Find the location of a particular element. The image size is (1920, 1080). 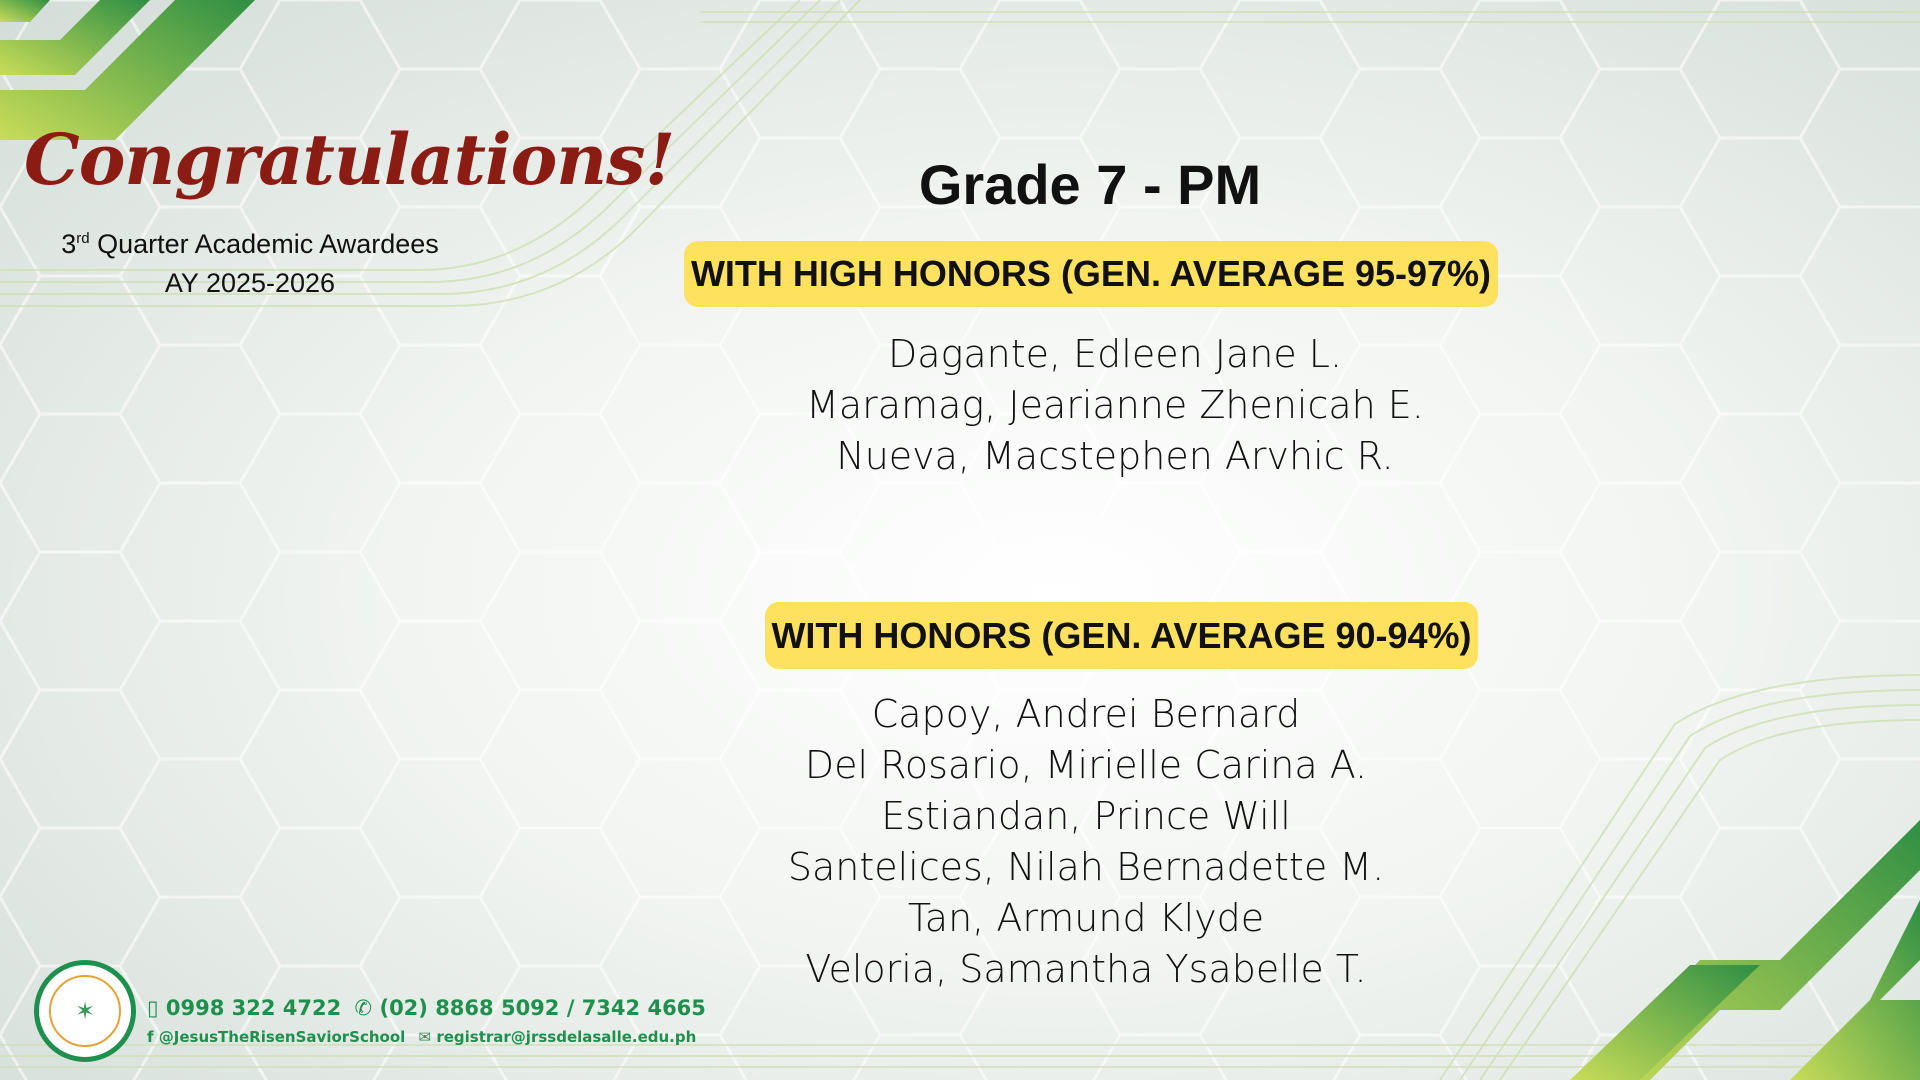

school-logo: ✶ is located at coordinates (85, 1011).